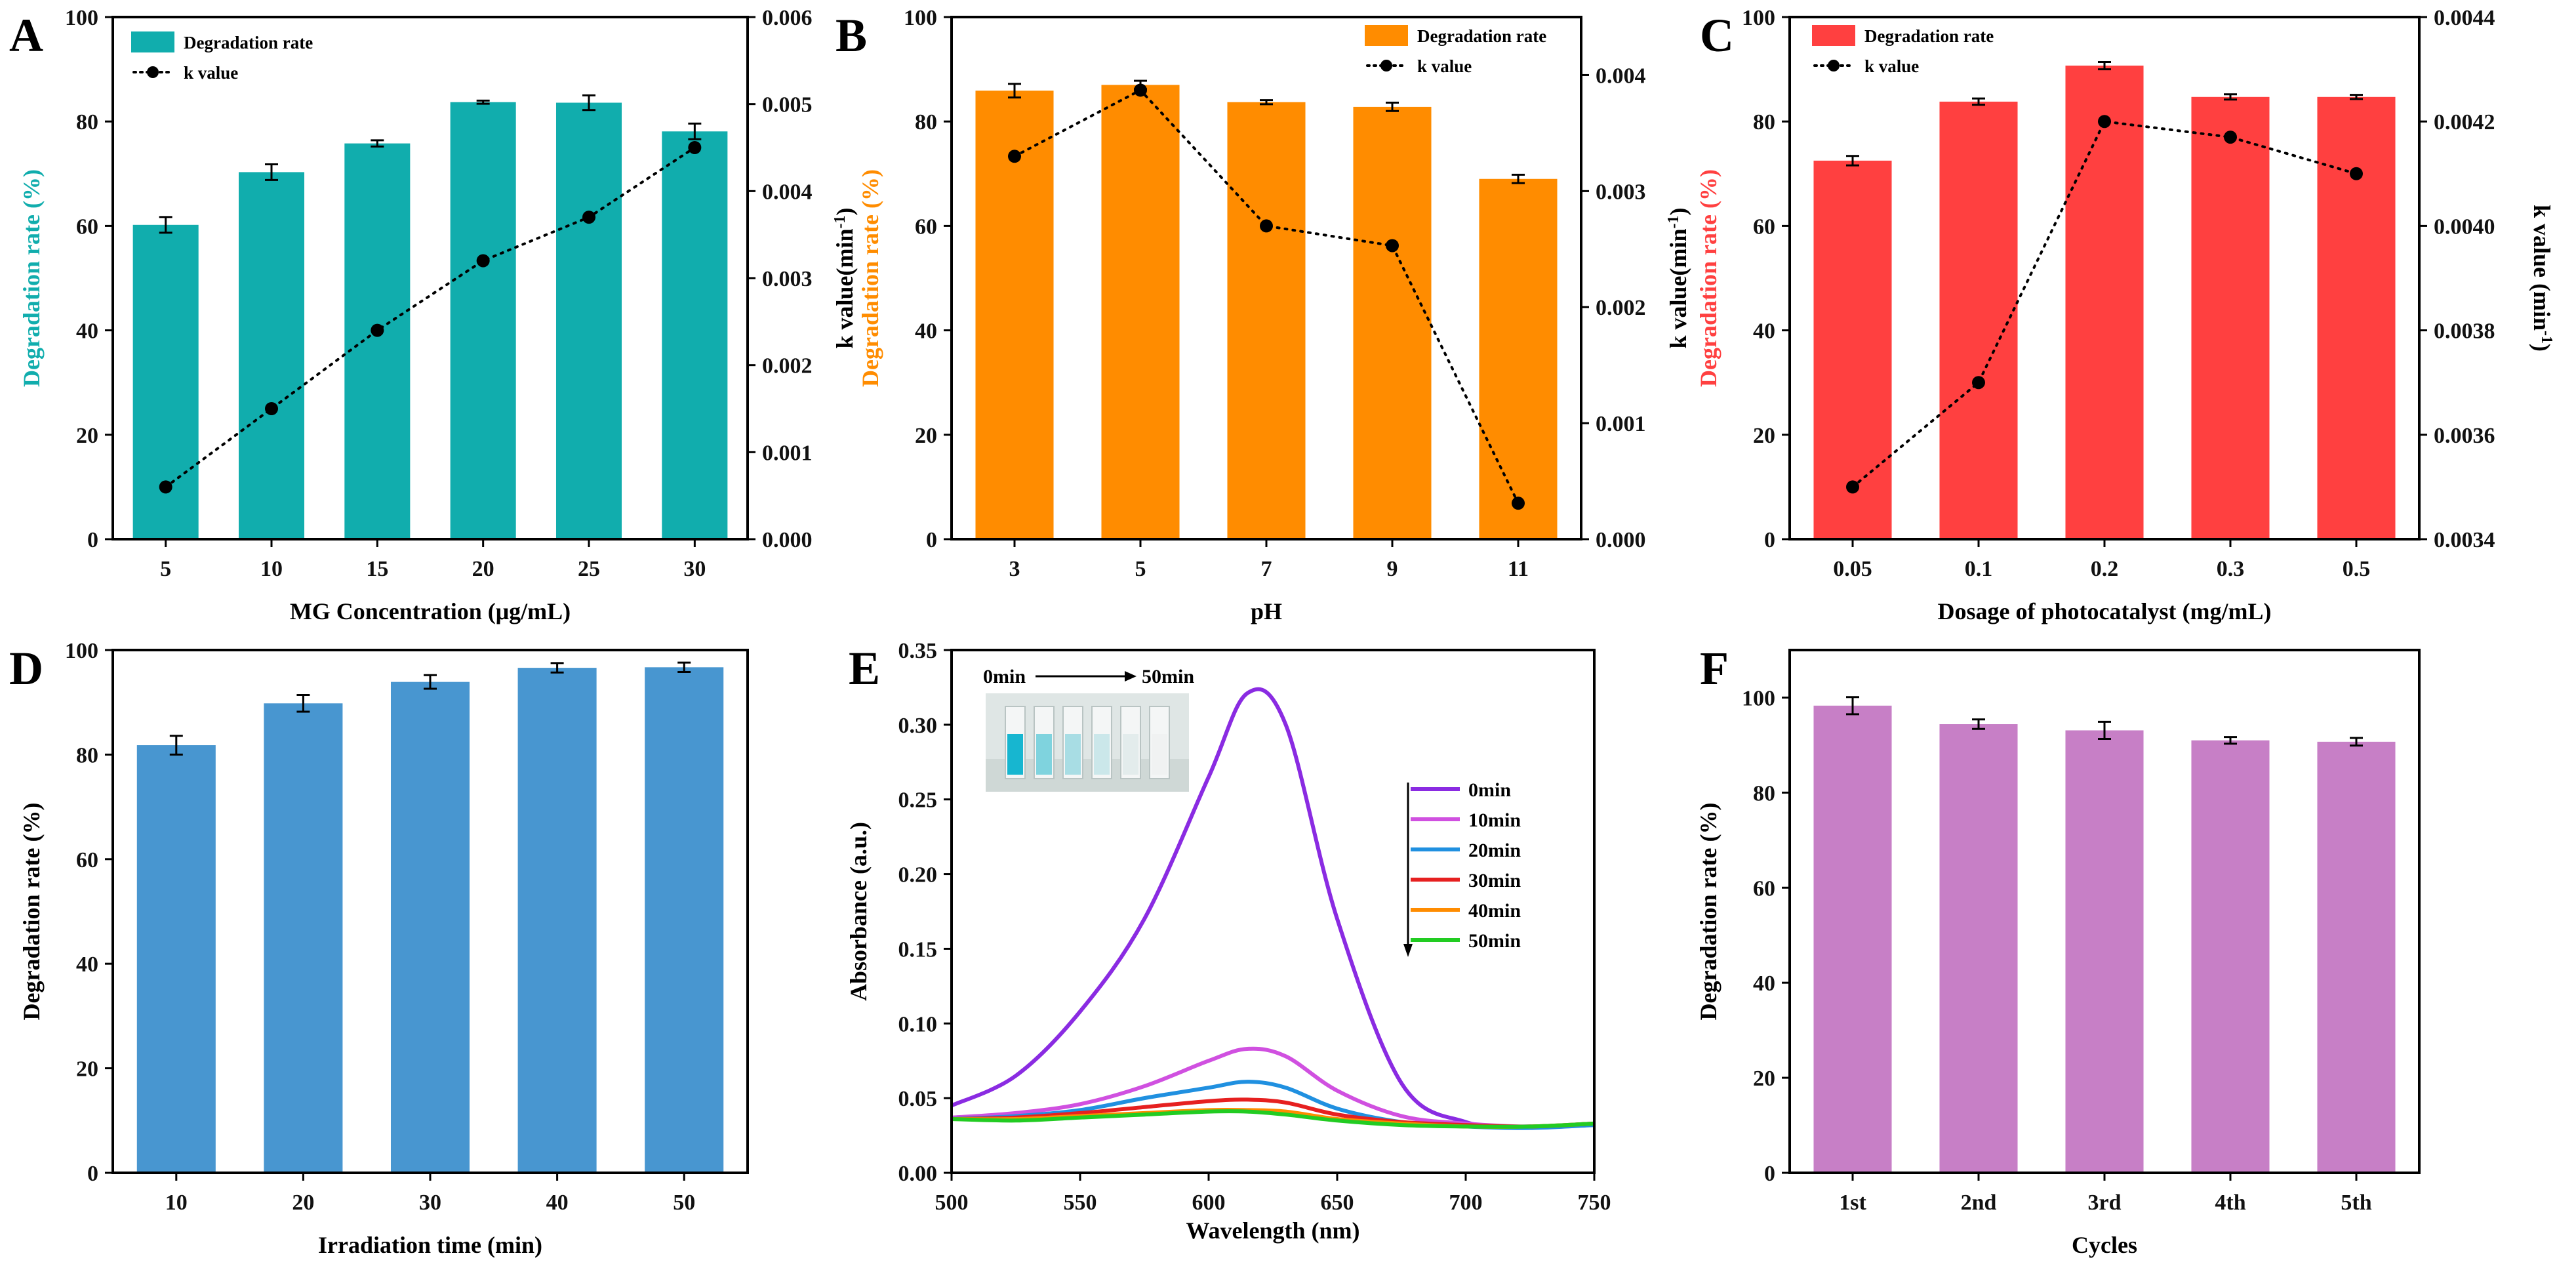  What do you see at coordinates (2105, 1203) in the screenshot?
I see `x-tick-label: 3rd` at bounding box center [2105, 1203].